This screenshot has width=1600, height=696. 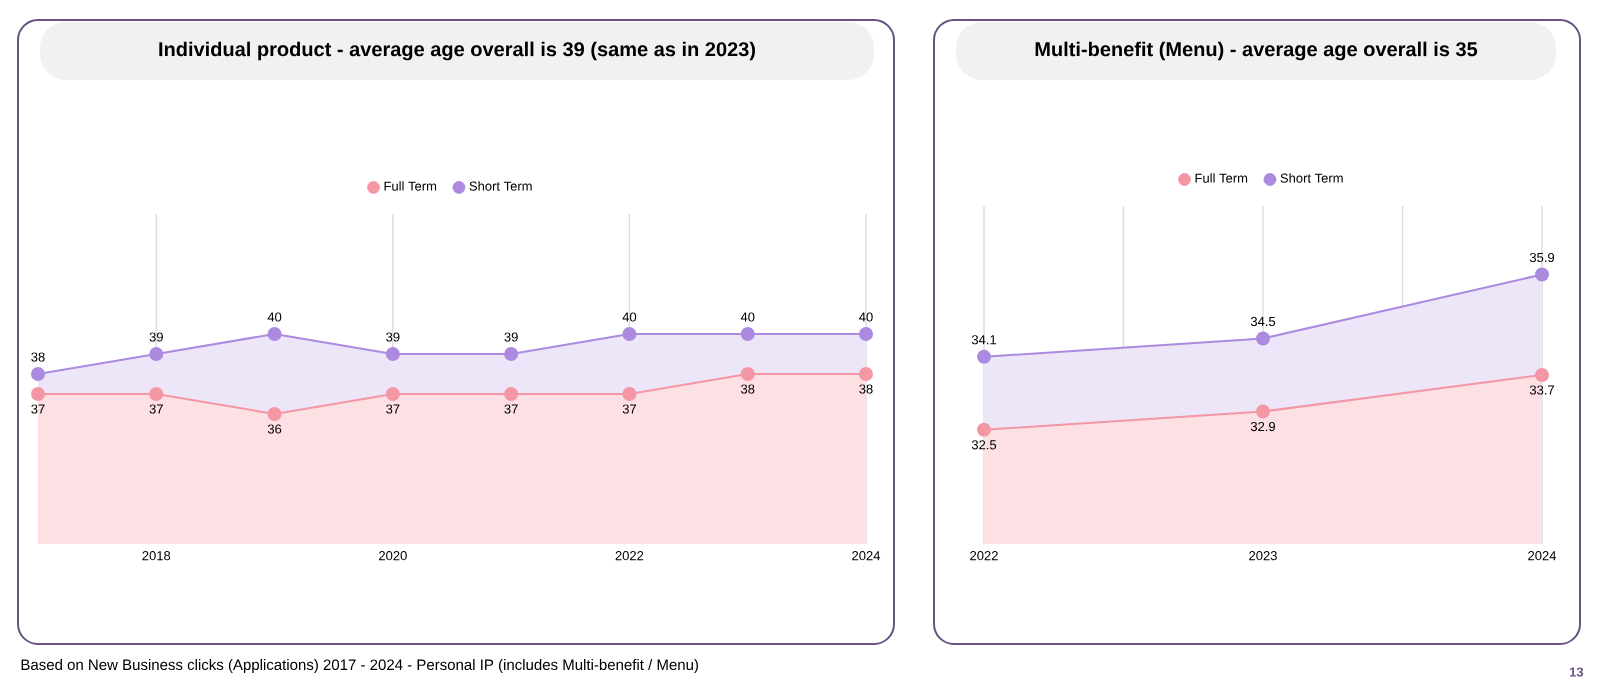 I want to click on chart-title: Individual product - average age overall is 39 (same as in 2023), so click(x=457, y=51).